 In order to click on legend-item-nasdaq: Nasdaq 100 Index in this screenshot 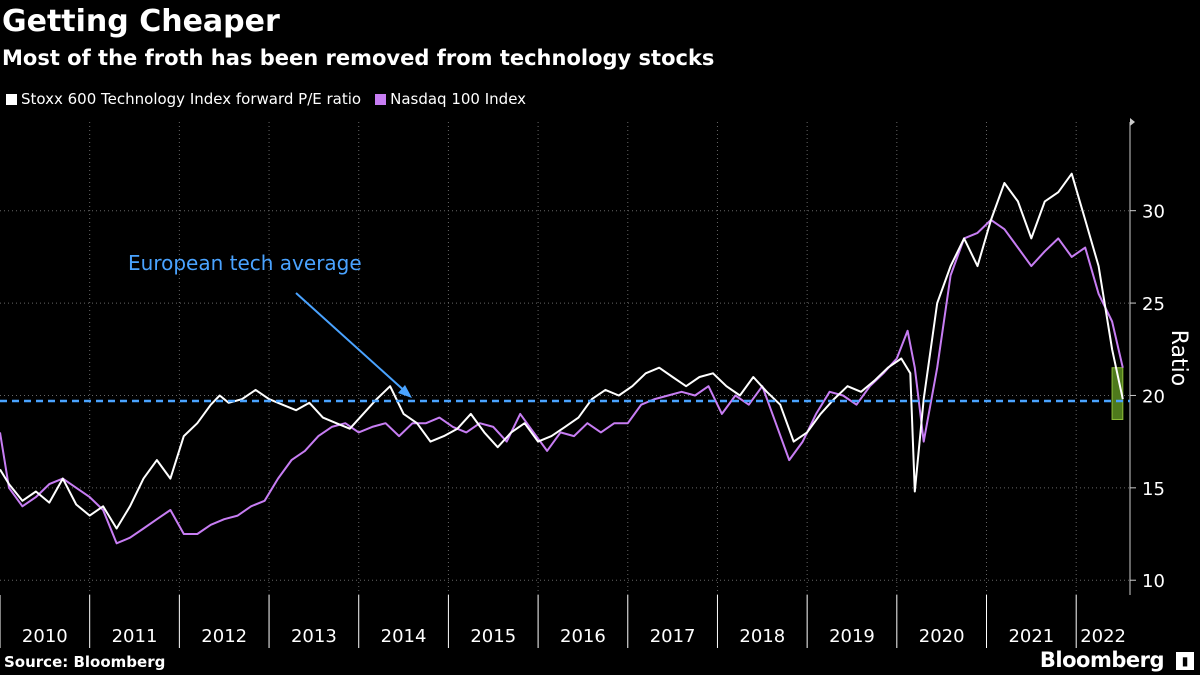, I will do `click(450, 99)`.